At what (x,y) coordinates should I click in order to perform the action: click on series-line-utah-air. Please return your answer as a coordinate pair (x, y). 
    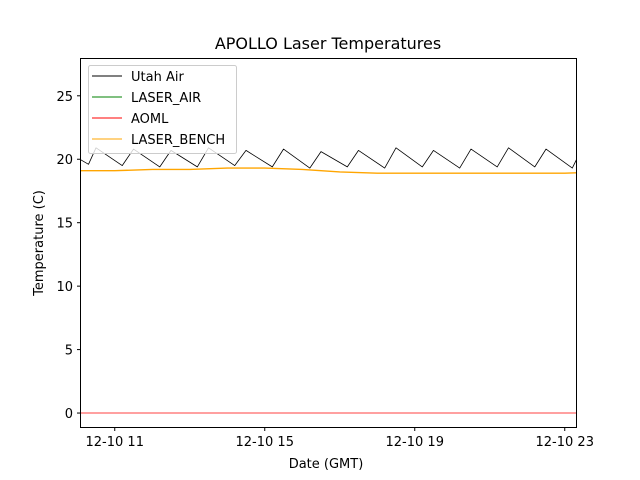
    Looking at the image, I should click on (328, 158).